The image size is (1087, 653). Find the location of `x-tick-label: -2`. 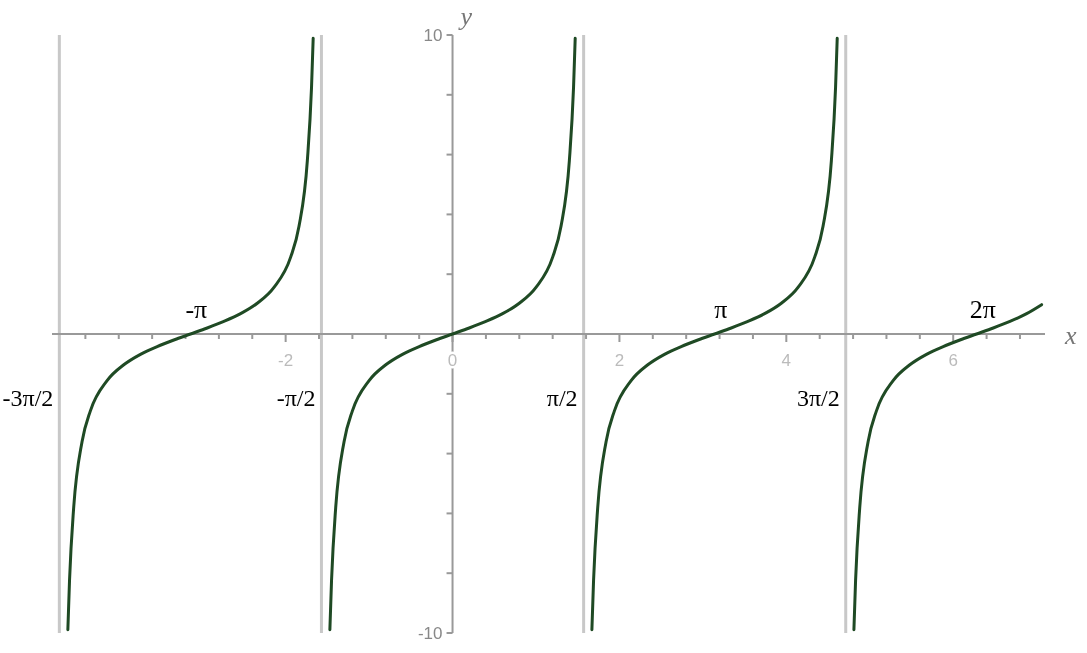

x-tick-label: -2 is located at coordinates (286, 360).